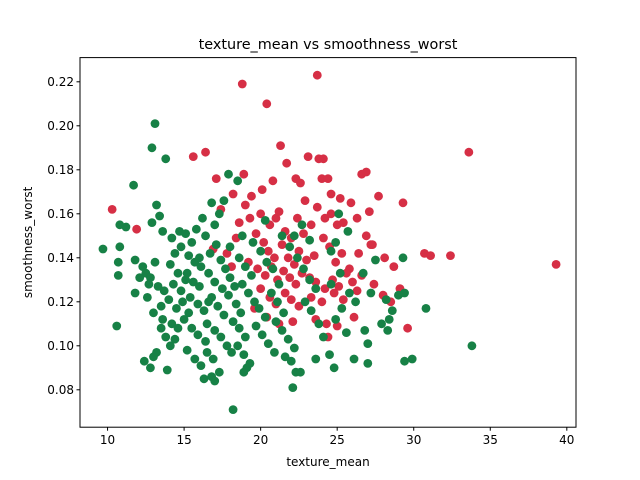 The height and width of the screenshot is (480, 640). I want to click on y-tick-label-8: 0.22, so click(60, 82).